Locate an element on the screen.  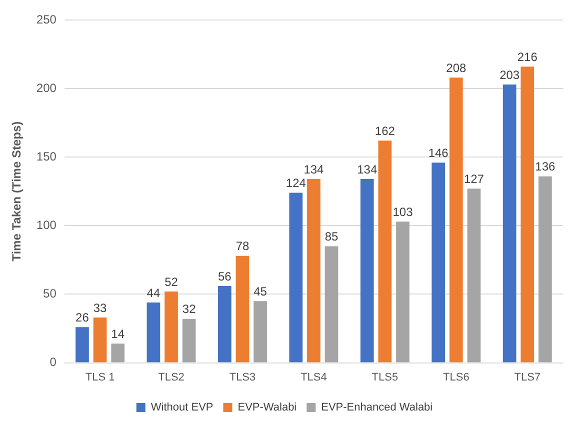
data-label: 124 is located at coordinates (296, 183).